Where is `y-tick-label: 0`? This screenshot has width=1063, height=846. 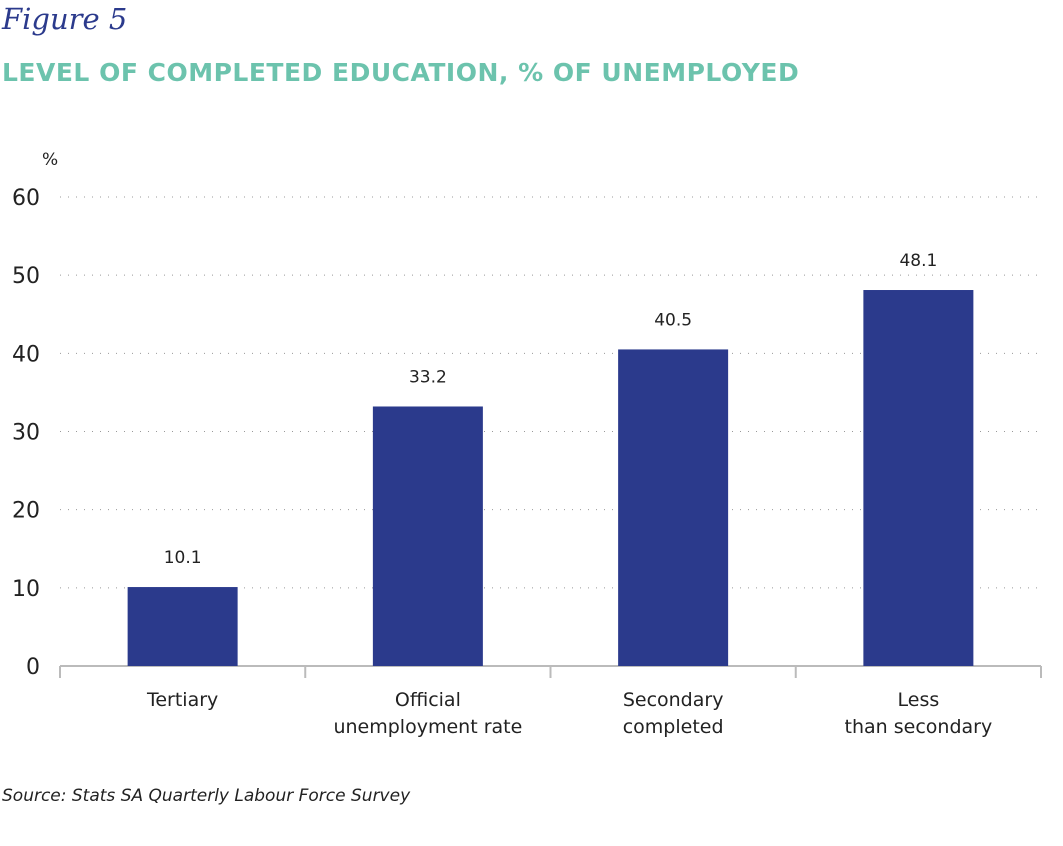
y-tick-label: 0 is located at coordinates (33, 667).